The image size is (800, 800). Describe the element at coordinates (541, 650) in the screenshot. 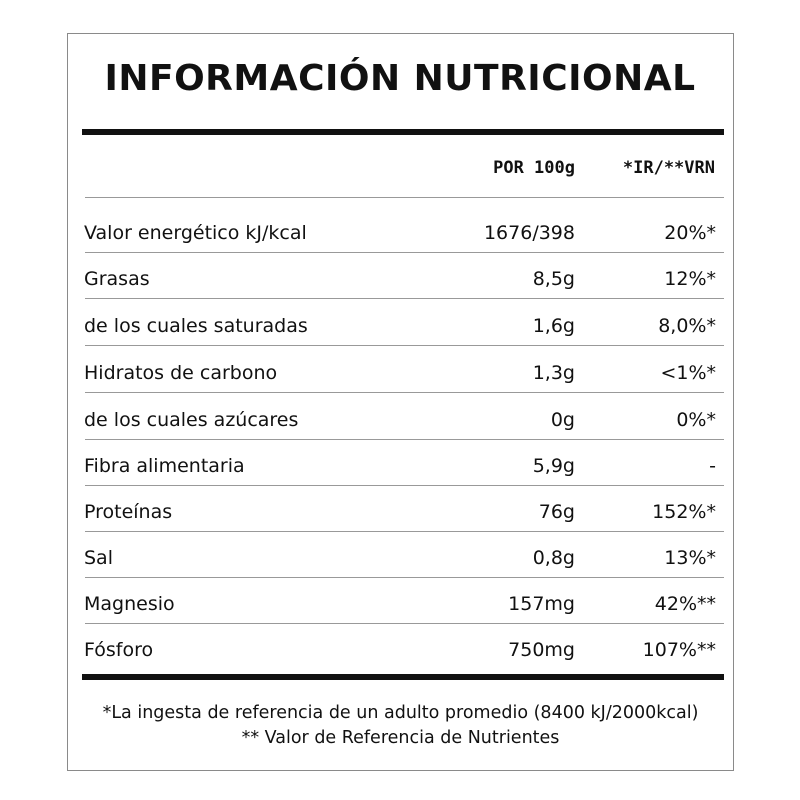

I see `nutrient-value: 750mg` at that location.